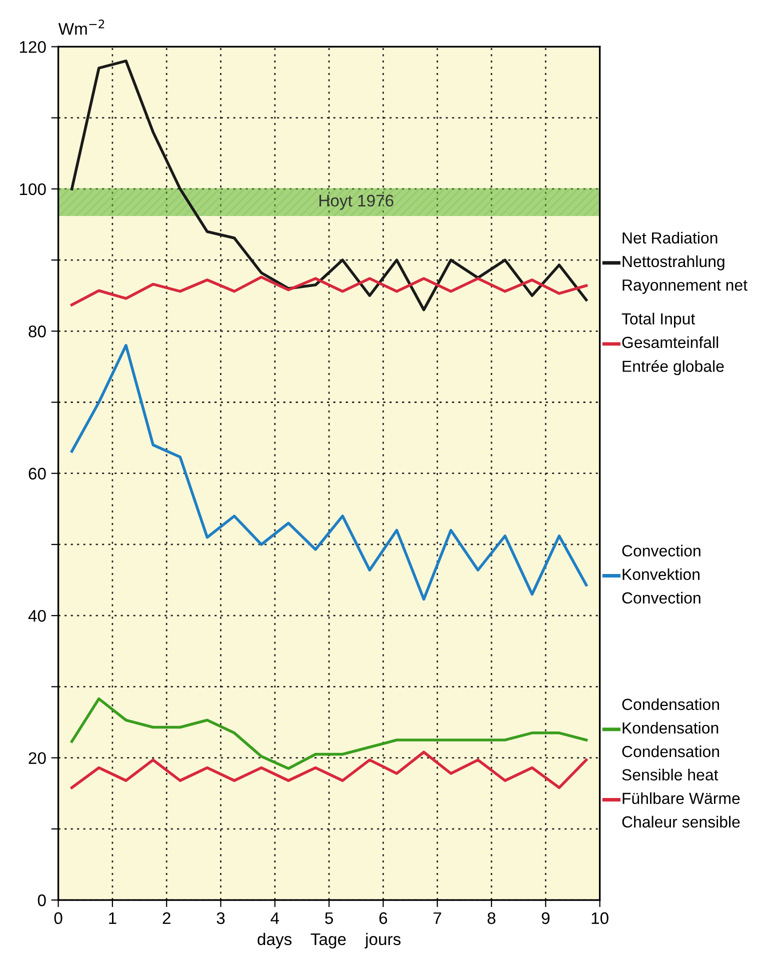  What do you see at coordinates (600, 918) in the screenshot?
I see `x-tick-label: 10` at bounding box center [600, 918].